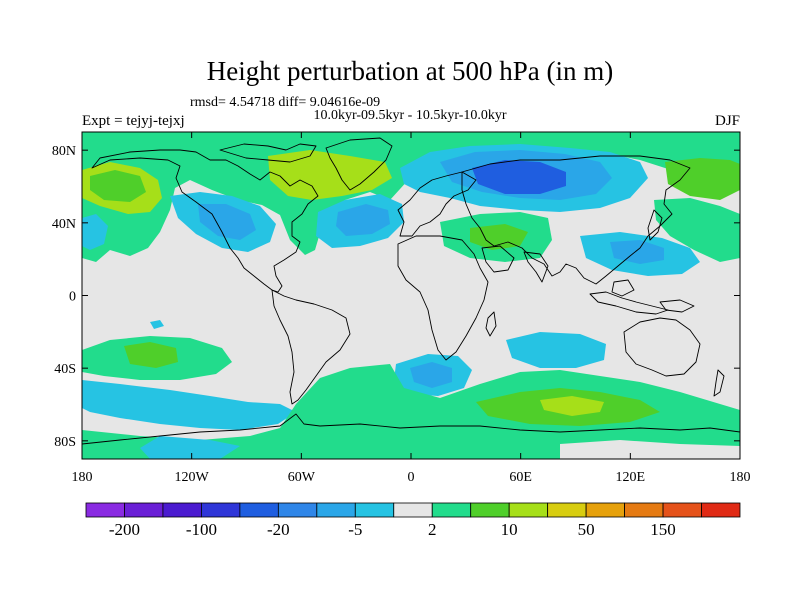 The width and height of the screenshot is (800, 600). What do you see at coordinates (498, 259) in the screenshot?
I see `coast-arabia` at bounding box center [498, 259].